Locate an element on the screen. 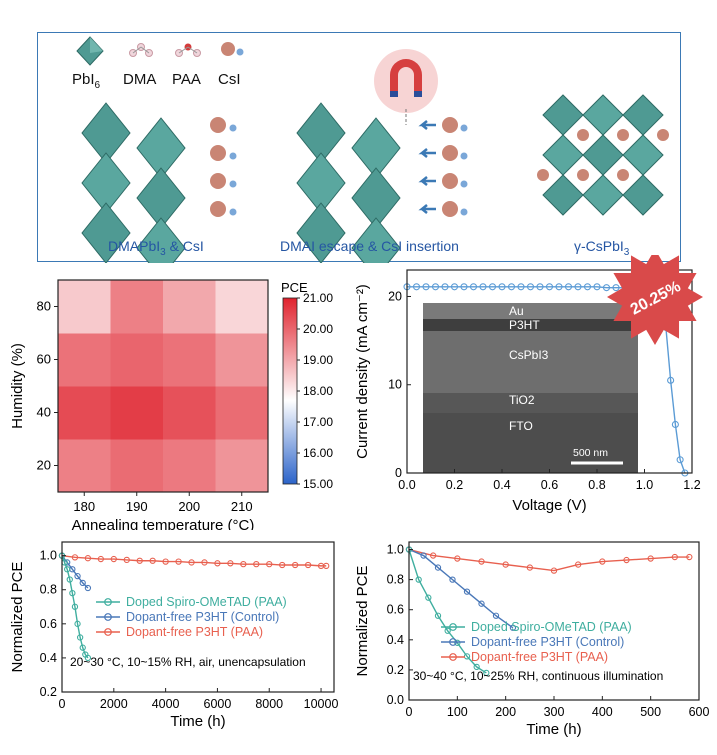  colorbar-tick-label: 17.00 is located at coordinates (318, 422).